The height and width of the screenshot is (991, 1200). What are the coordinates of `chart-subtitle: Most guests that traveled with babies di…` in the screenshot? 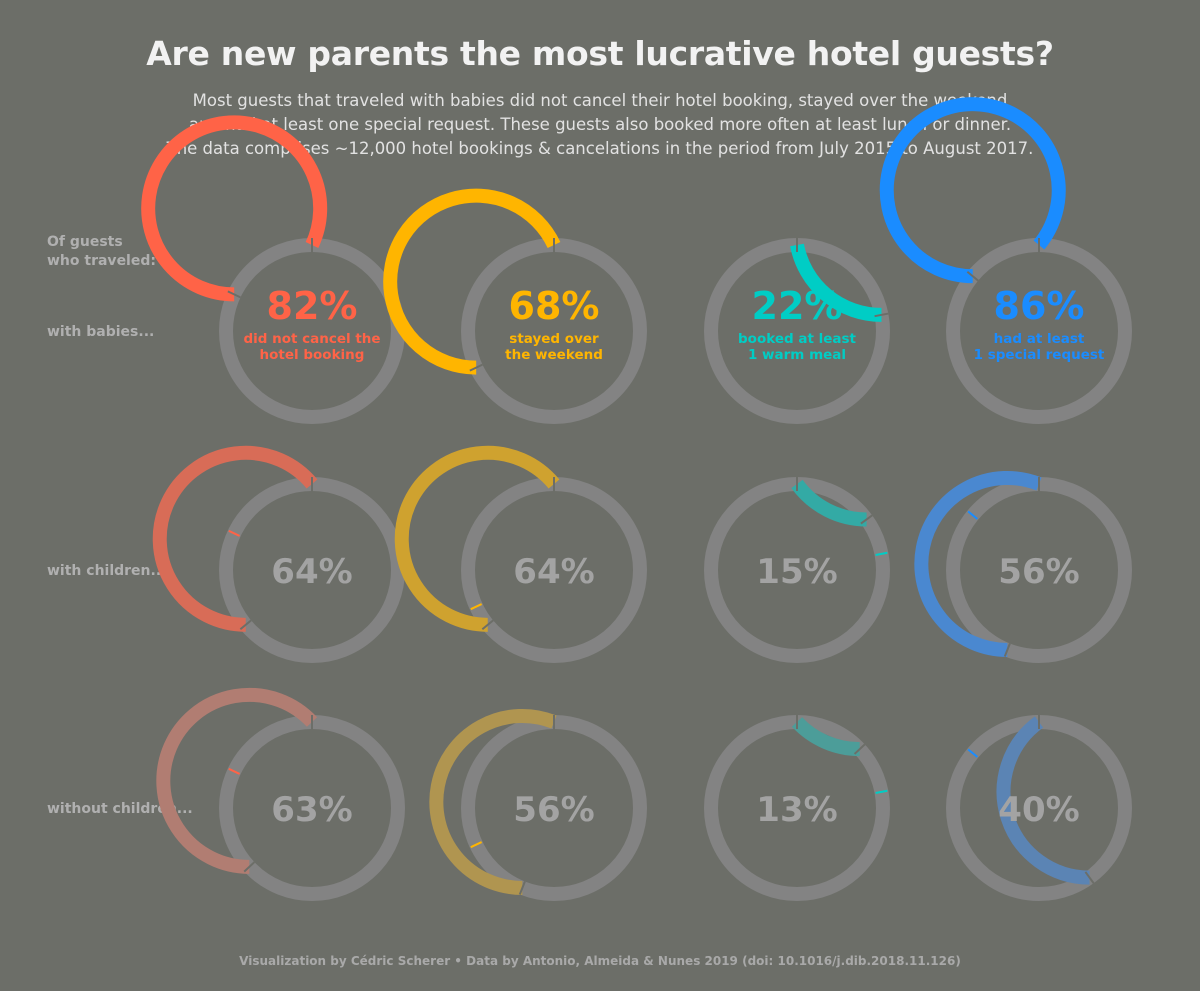 It's located at (600, 125).